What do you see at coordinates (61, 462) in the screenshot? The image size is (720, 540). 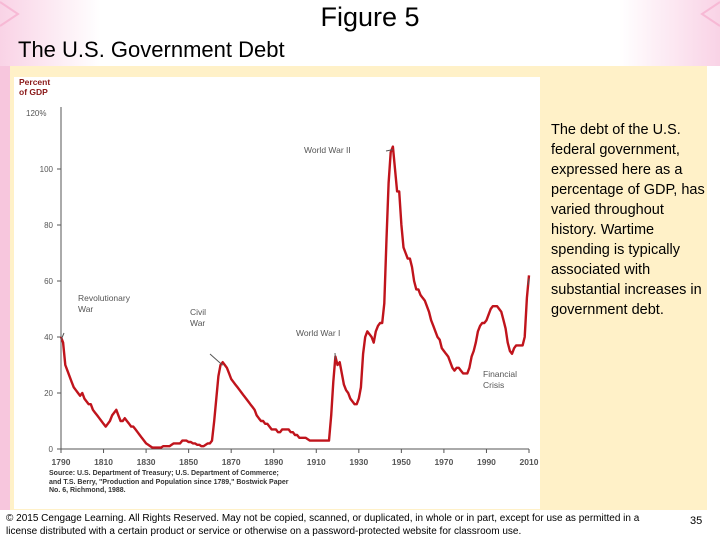 I see `x-tick-label: 1790` at bounding box center [61, 462].